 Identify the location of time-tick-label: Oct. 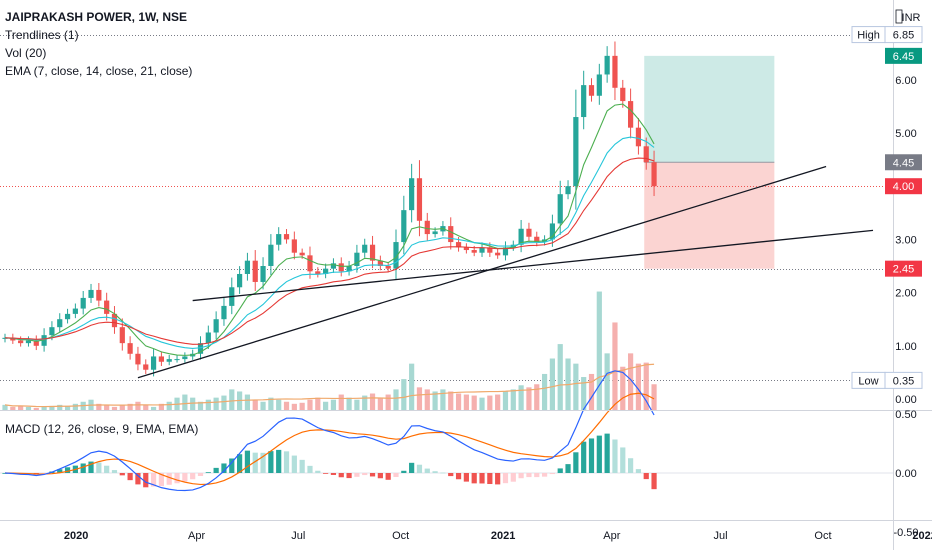
(400, 536).